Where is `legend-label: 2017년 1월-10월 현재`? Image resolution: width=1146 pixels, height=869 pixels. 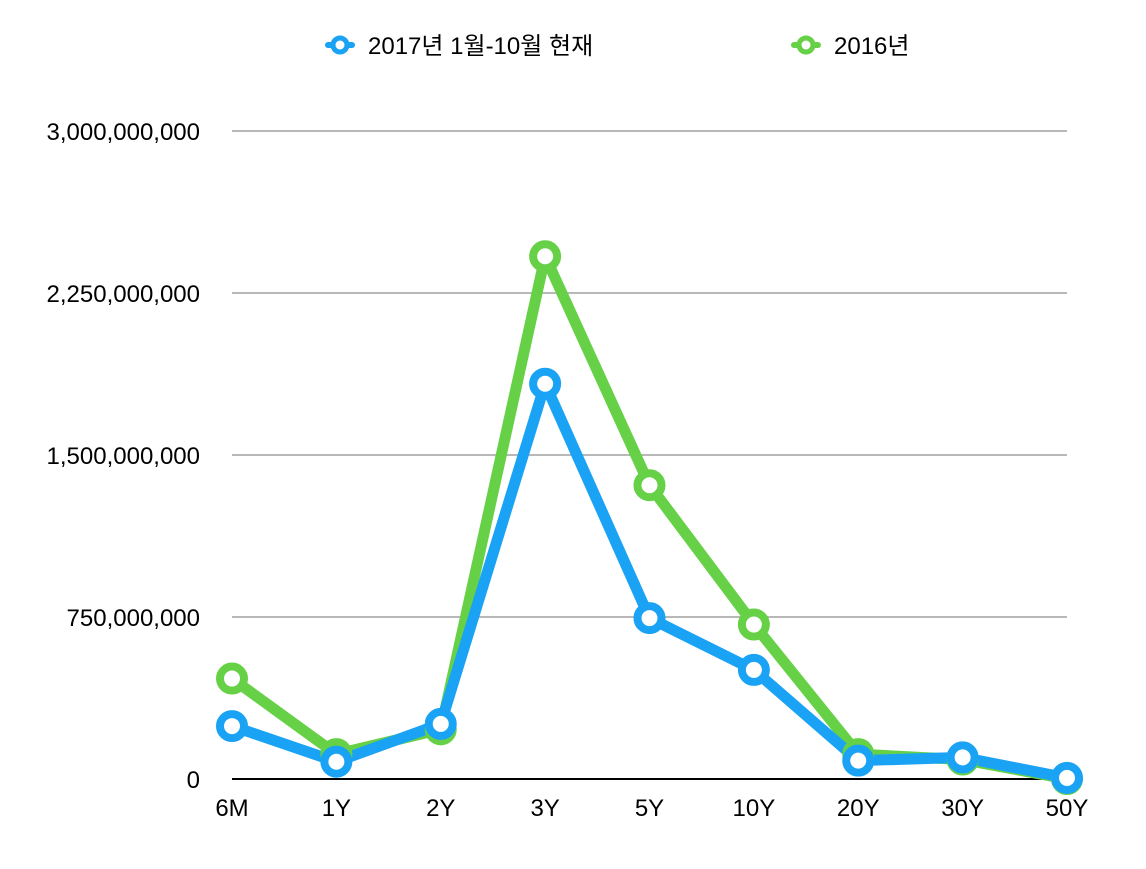
legend-label: 2017년 1월-10월 현재 is located at coordinates (480, 46).